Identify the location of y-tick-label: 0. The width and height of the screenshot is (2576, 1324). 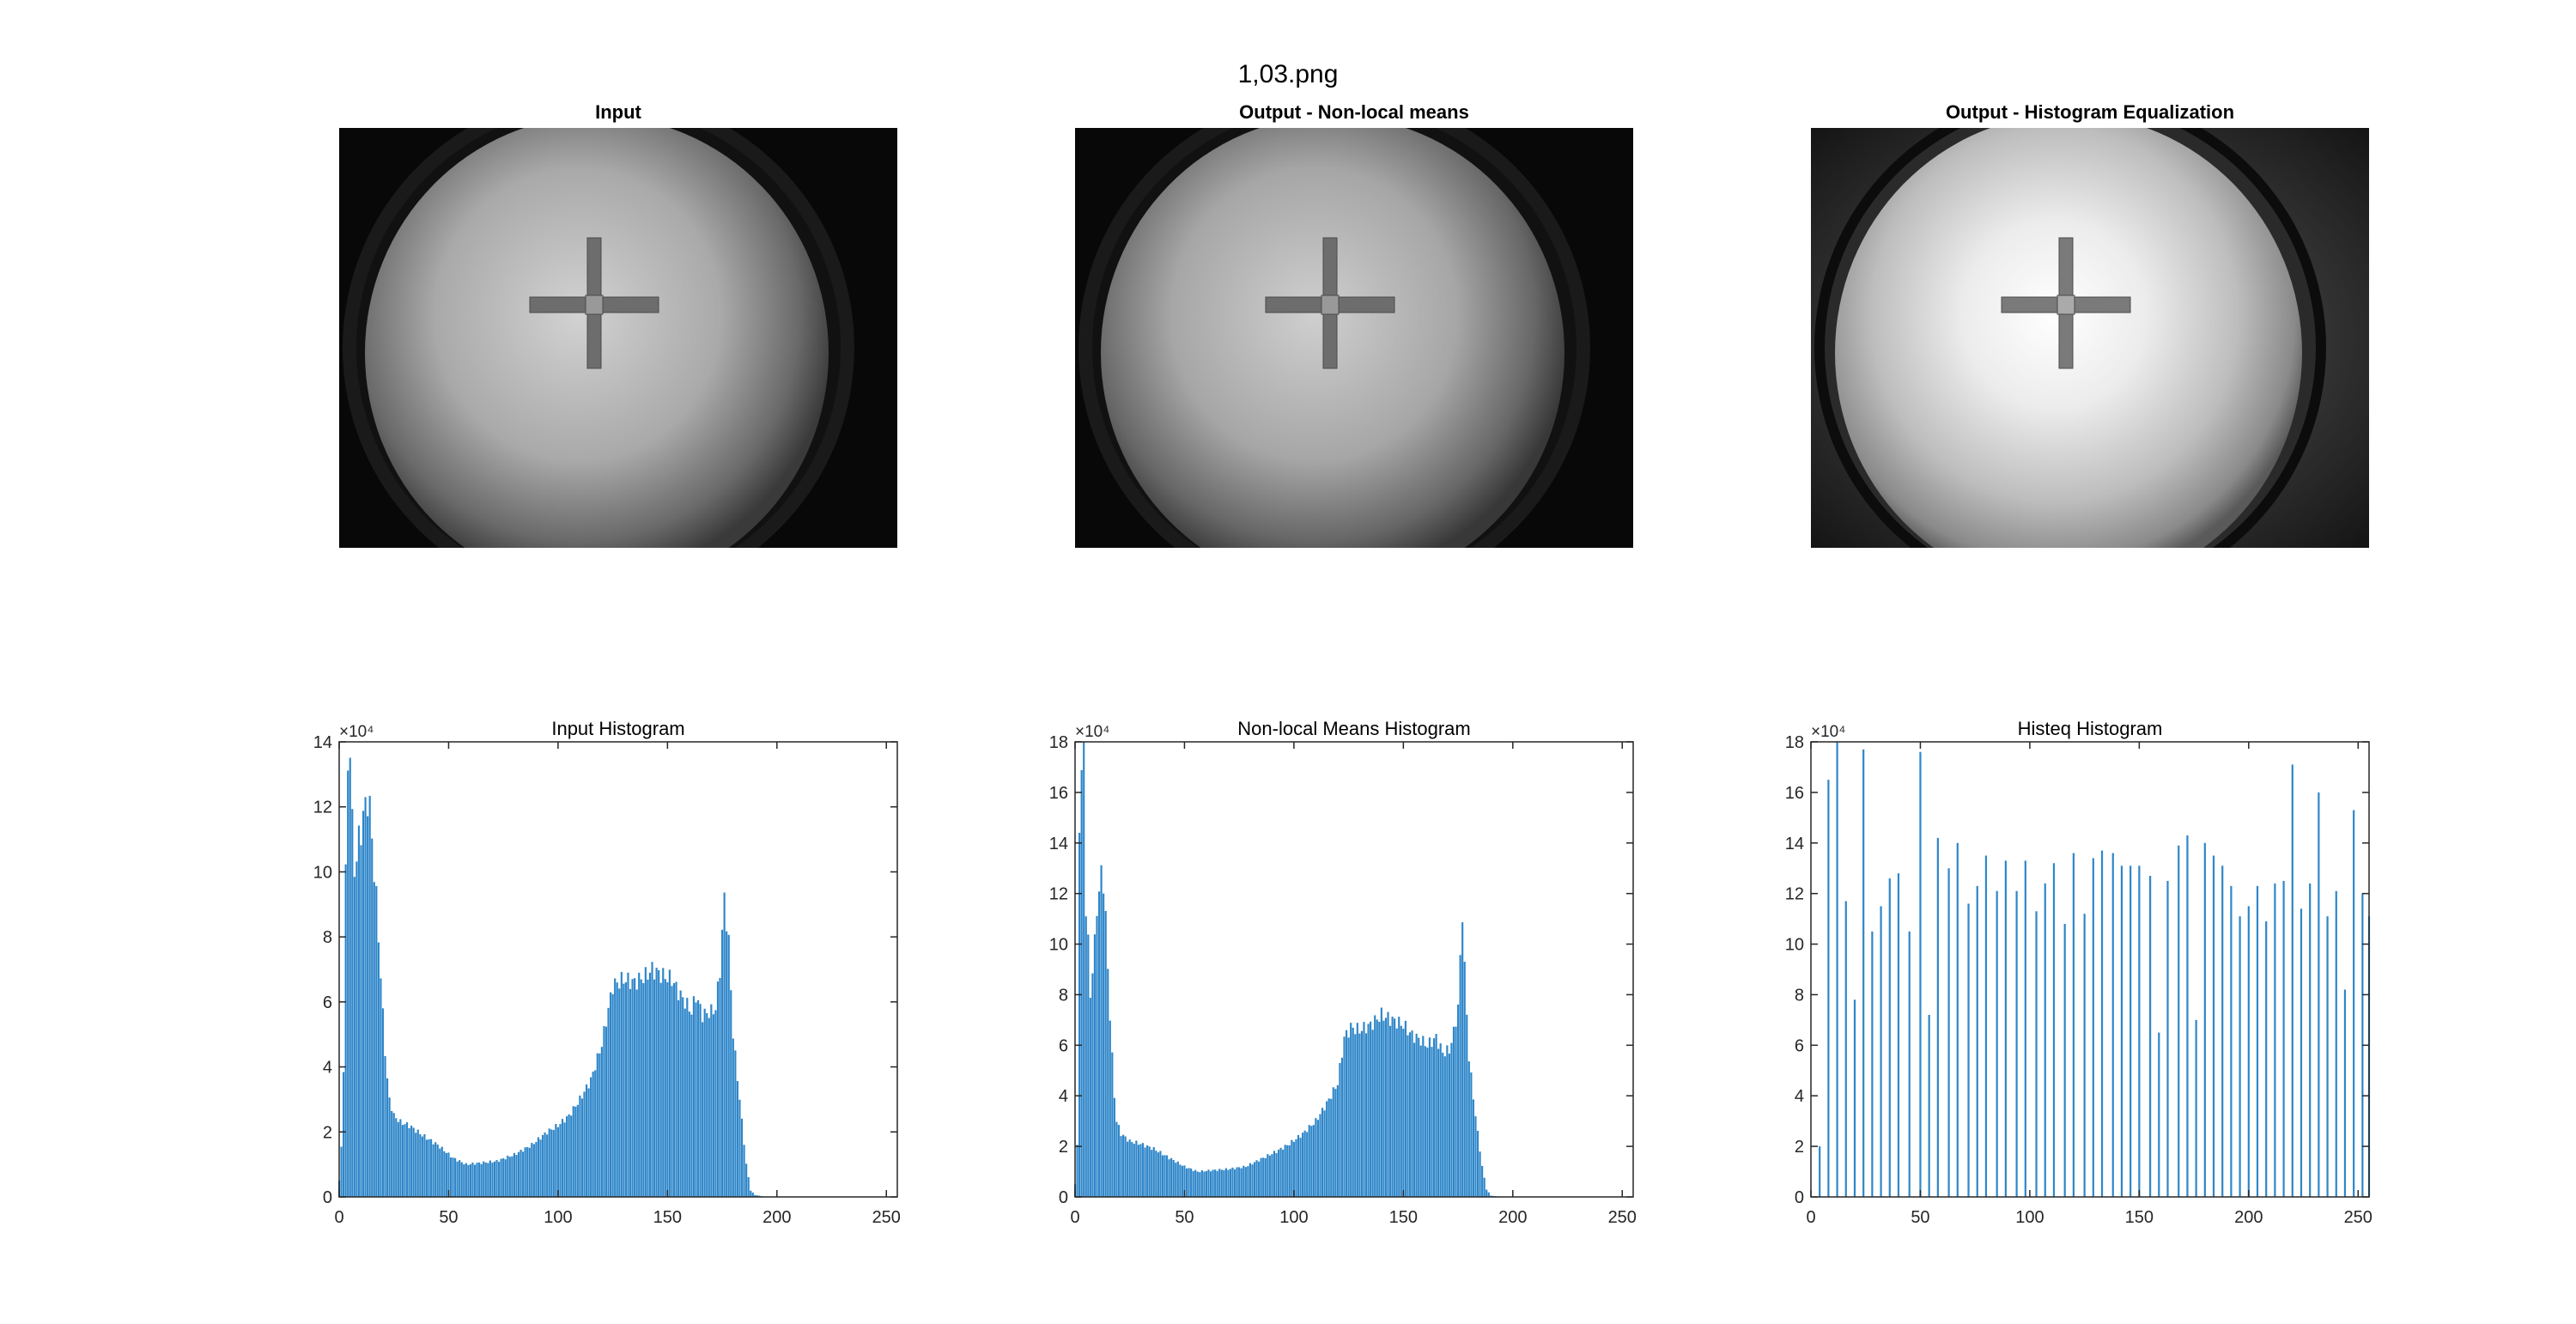
(1063, 1197).